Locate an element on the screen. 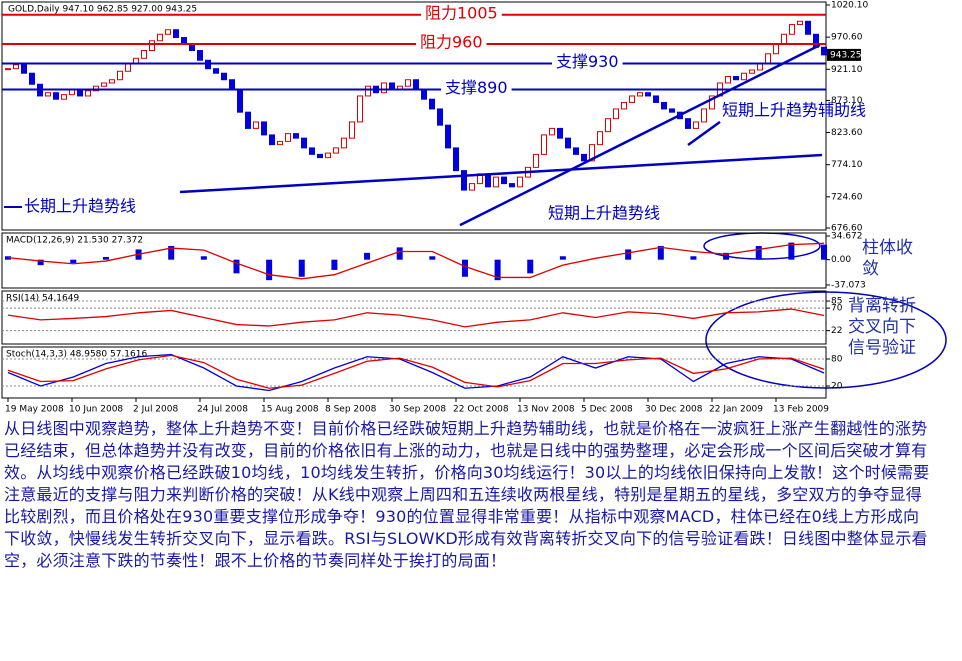 This screenshot has width=962, height=661. y-tick-label: 774.10 is located at coordinates (847, 165).